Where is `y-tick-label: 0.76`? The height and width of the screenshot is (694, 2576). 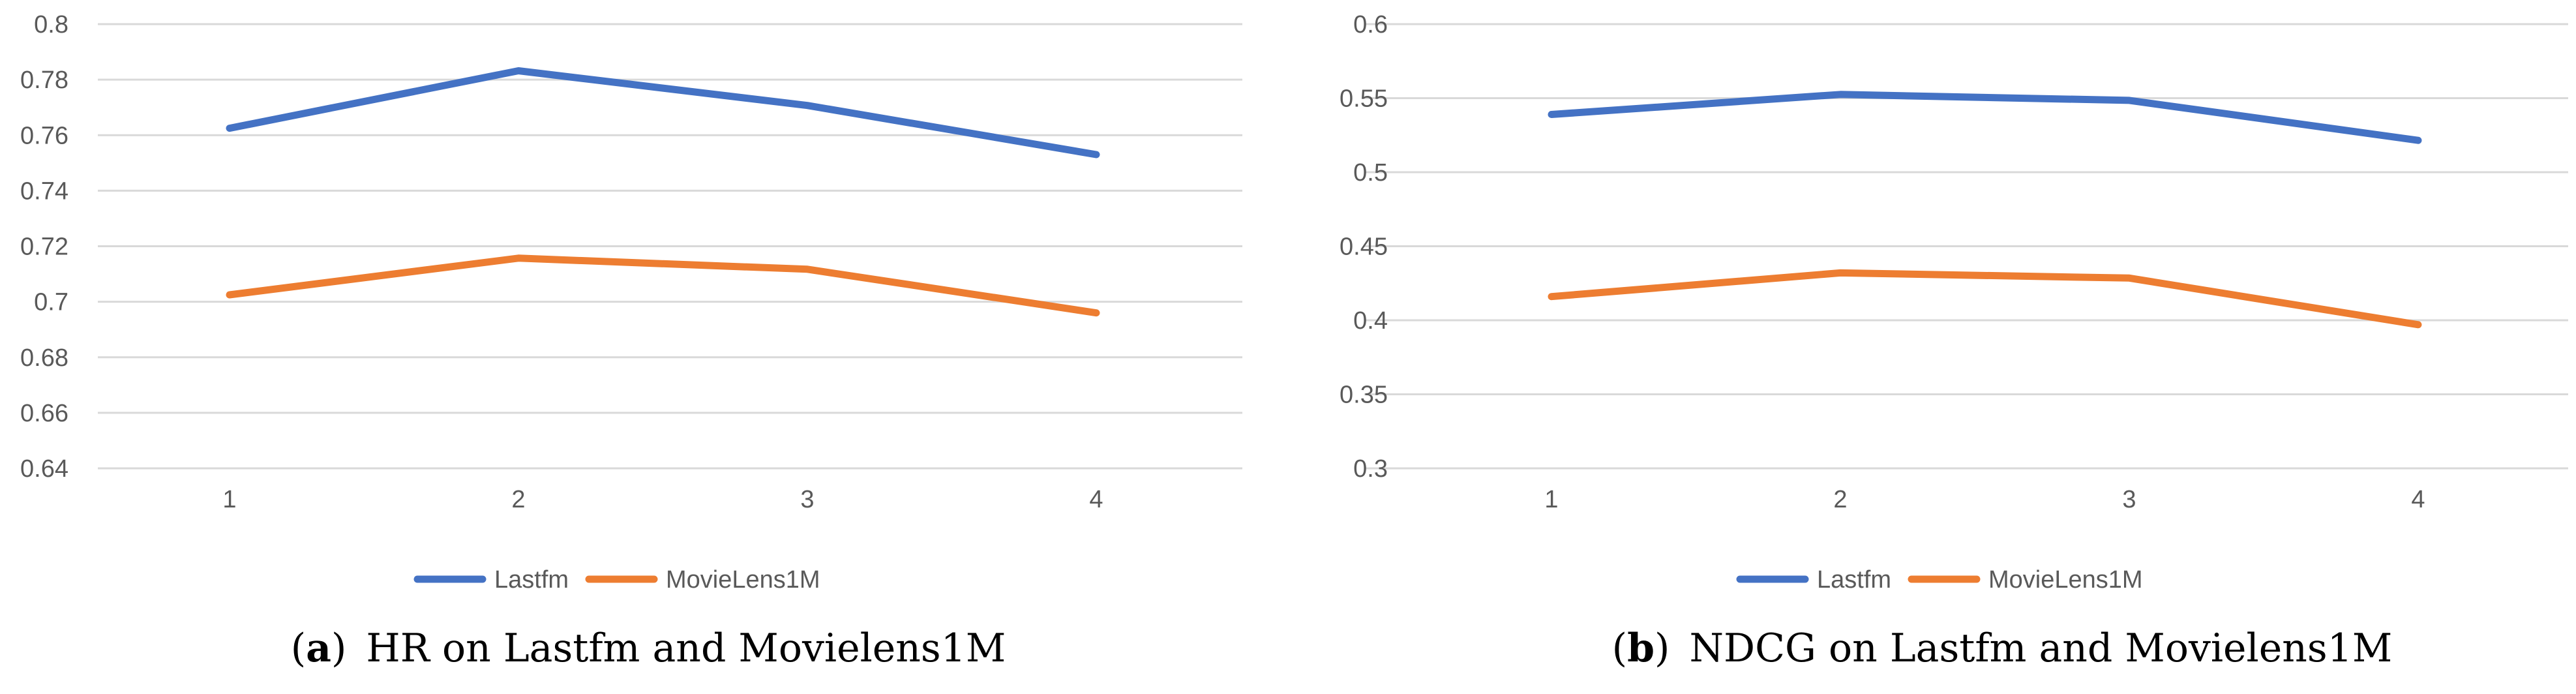 y-tick-label: 0.76 is located at coordinates (44, 135).